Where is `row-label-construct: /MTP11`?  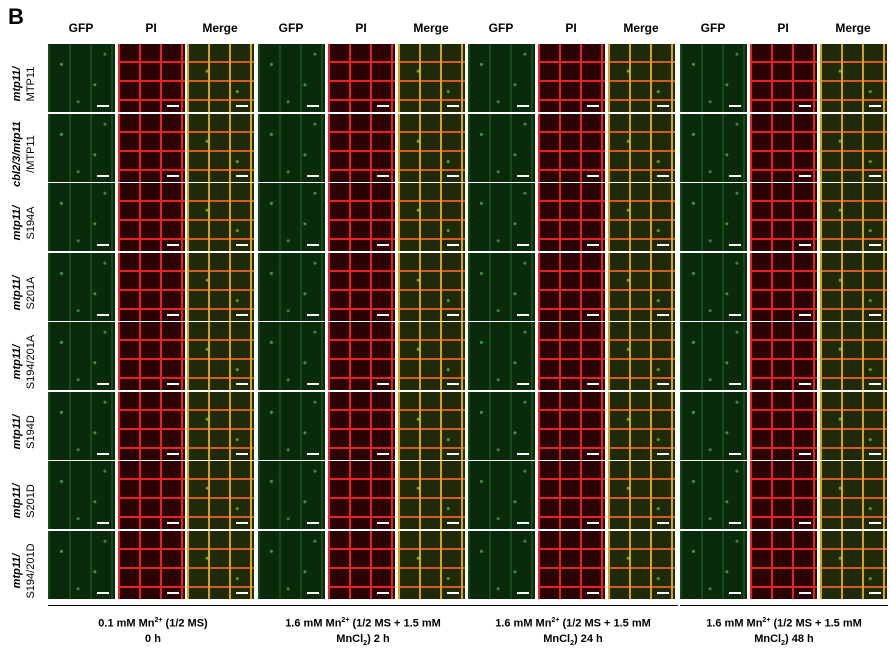 row-label-construct: /MTP11 is located at coordinates (31, 154).